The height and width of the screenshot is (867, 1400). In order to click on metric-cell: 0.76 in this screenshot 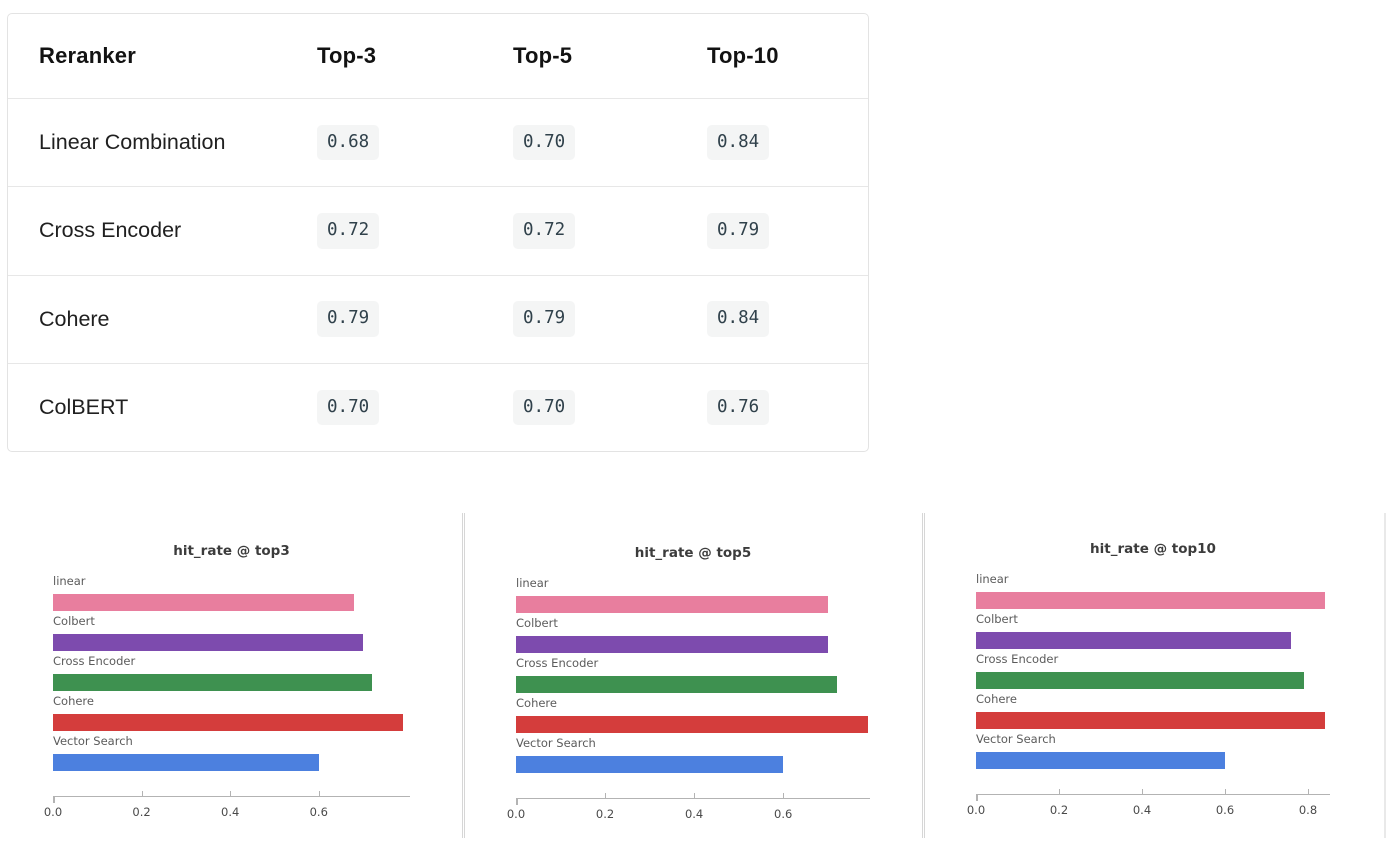, I will do `click(787, 407)`.